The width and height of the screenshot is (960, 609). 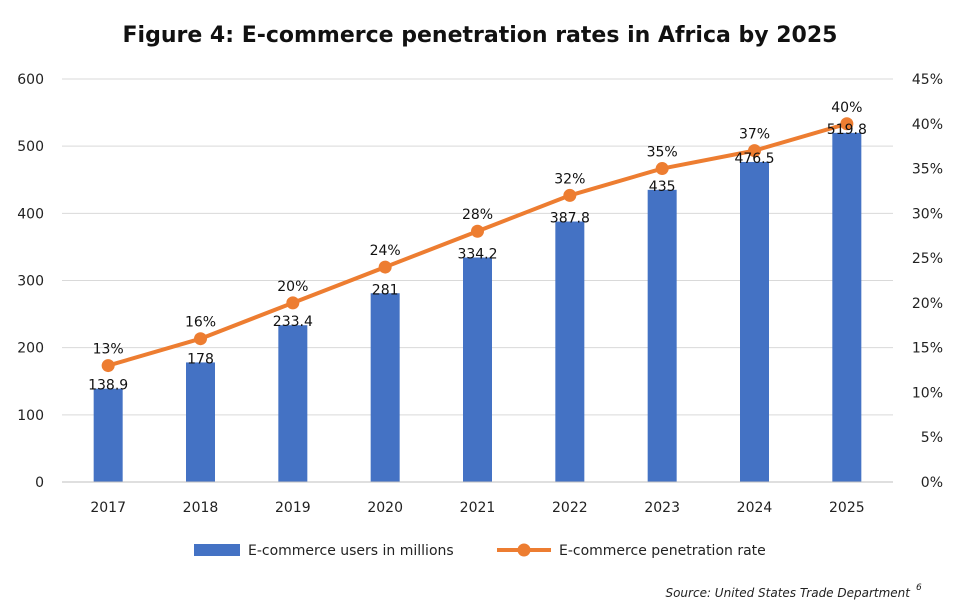 What do you see at coordinates (927, 170) in the screenshot?
I see `y-right-tick-label: 35%` at bounding box center [927, 170].